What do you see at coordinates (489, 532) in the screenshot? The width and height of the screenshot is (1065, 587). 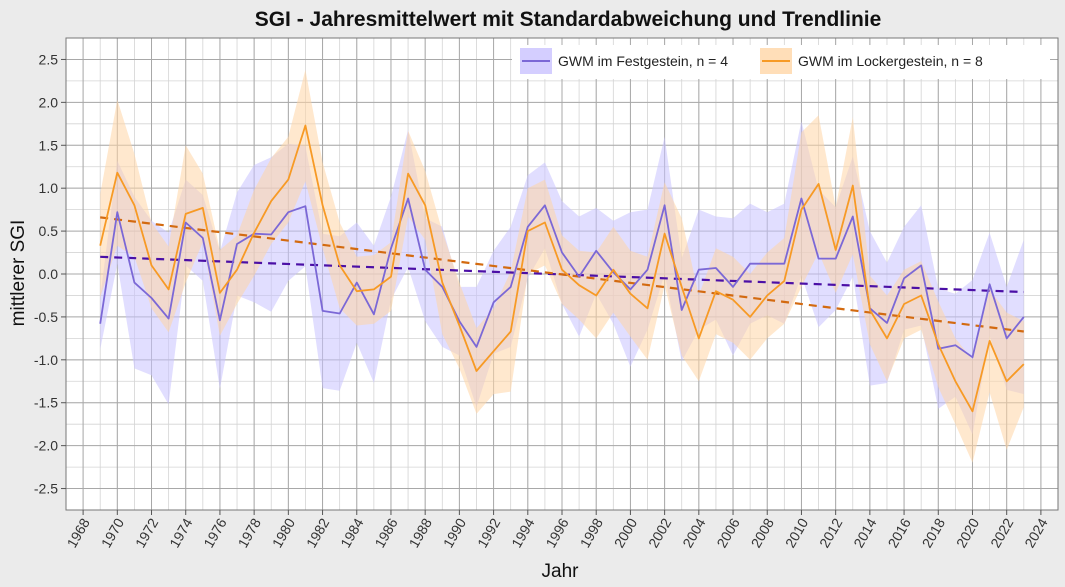 I see `x-tick-label: 1992` at bounding box center [489, 532].